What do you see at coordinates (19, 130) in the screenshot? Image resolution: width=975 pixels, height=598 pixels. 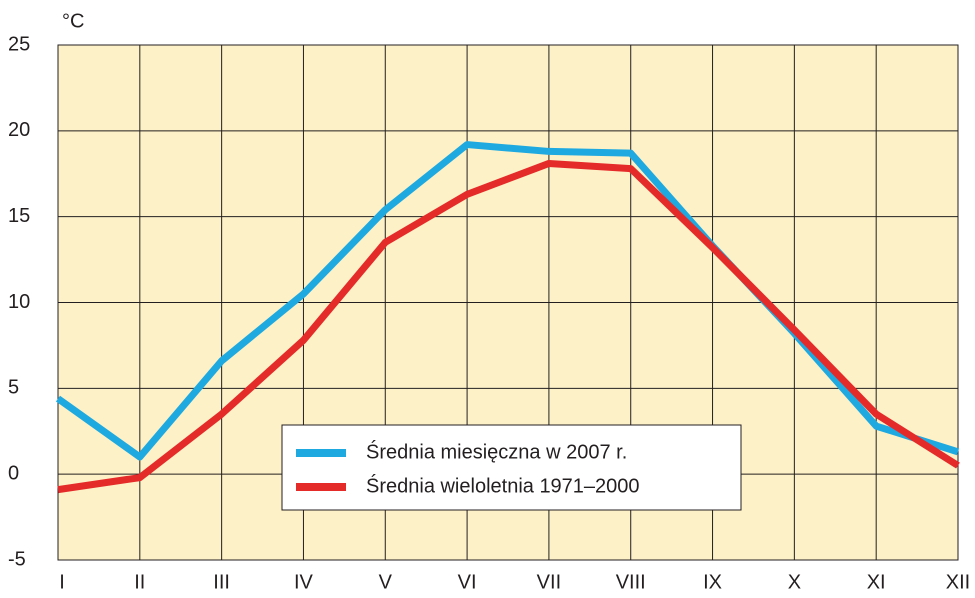 I see `y-tick-label: 20` at bounding box center [19, 130].